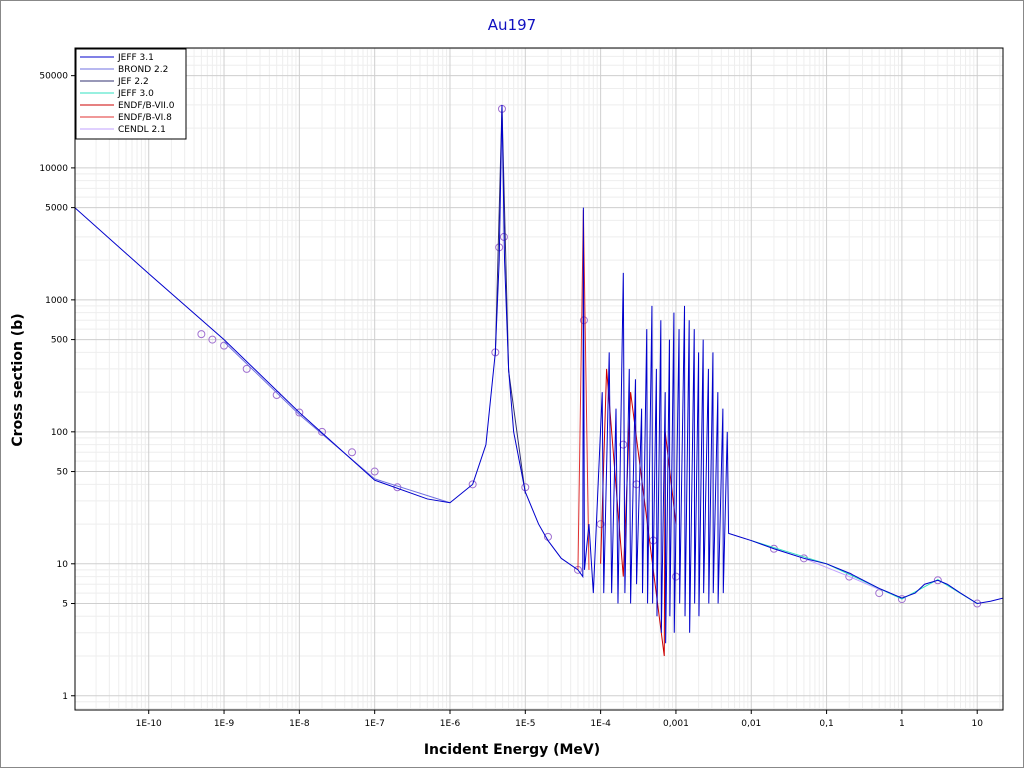 The height and width of the screenshot is (768, 1024). I want to click on y-tick-label: 500, so click(59, 341).